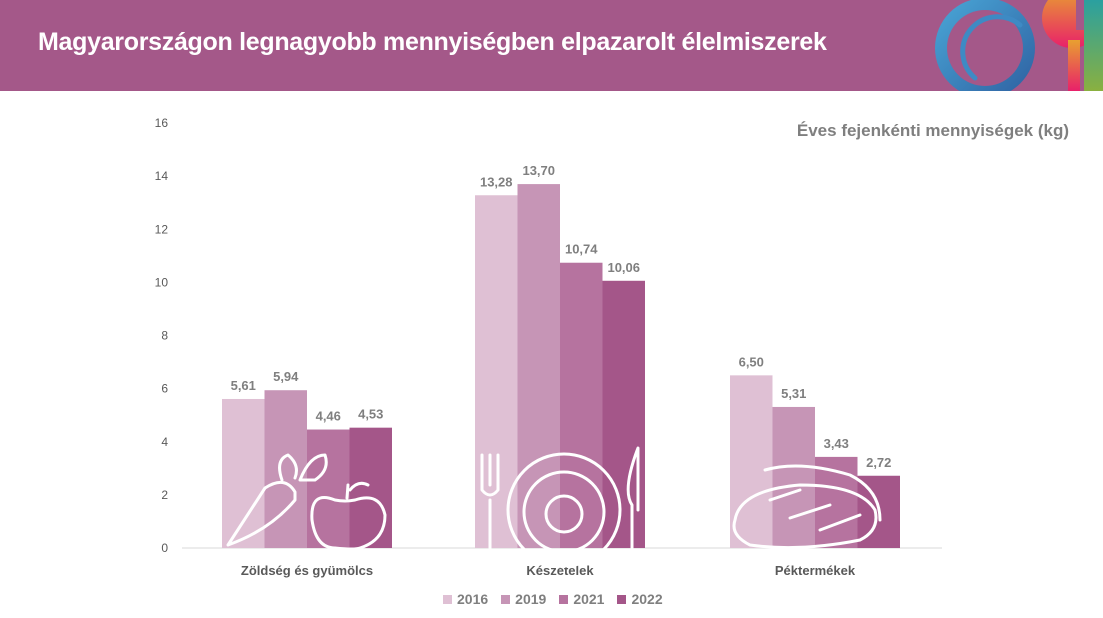  What do you see at coordinates (623, 267) in the screenshot?
I see `data-label: 10,06` at bounding box center [623, 267].